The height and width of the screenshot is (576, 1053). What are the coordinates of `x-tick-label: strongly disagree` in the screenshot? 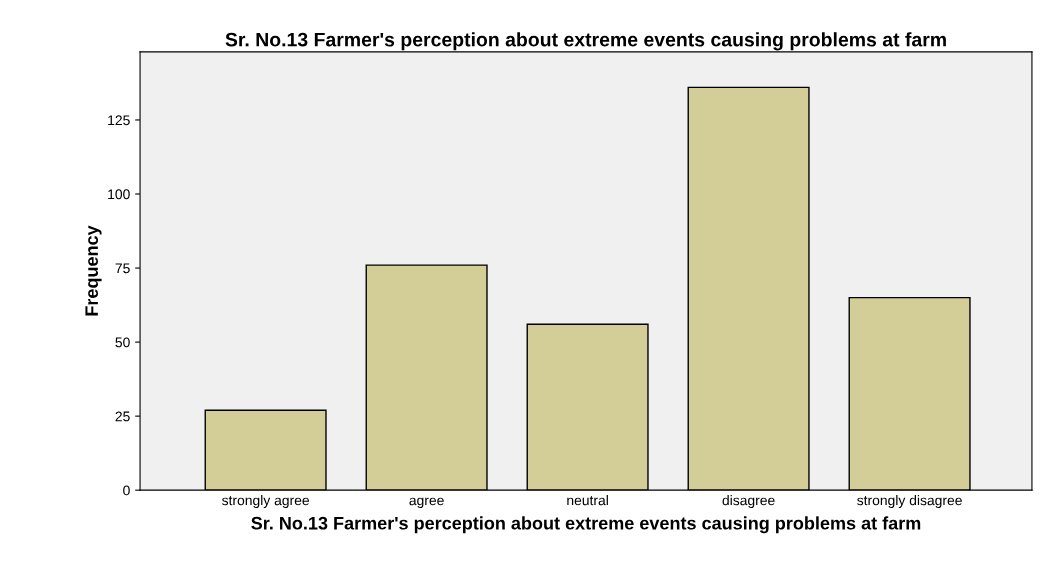 It's located at (909, 501).